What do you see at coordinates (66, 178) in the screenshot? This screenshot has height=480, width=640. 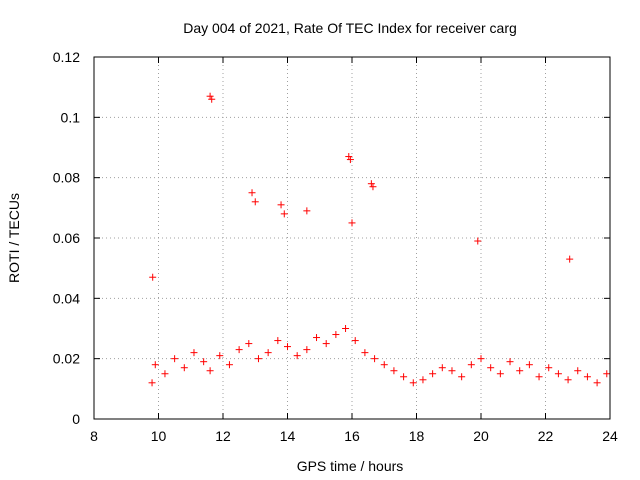 I see `y-tick-label: 0.08` at bounding box center [66, 178].